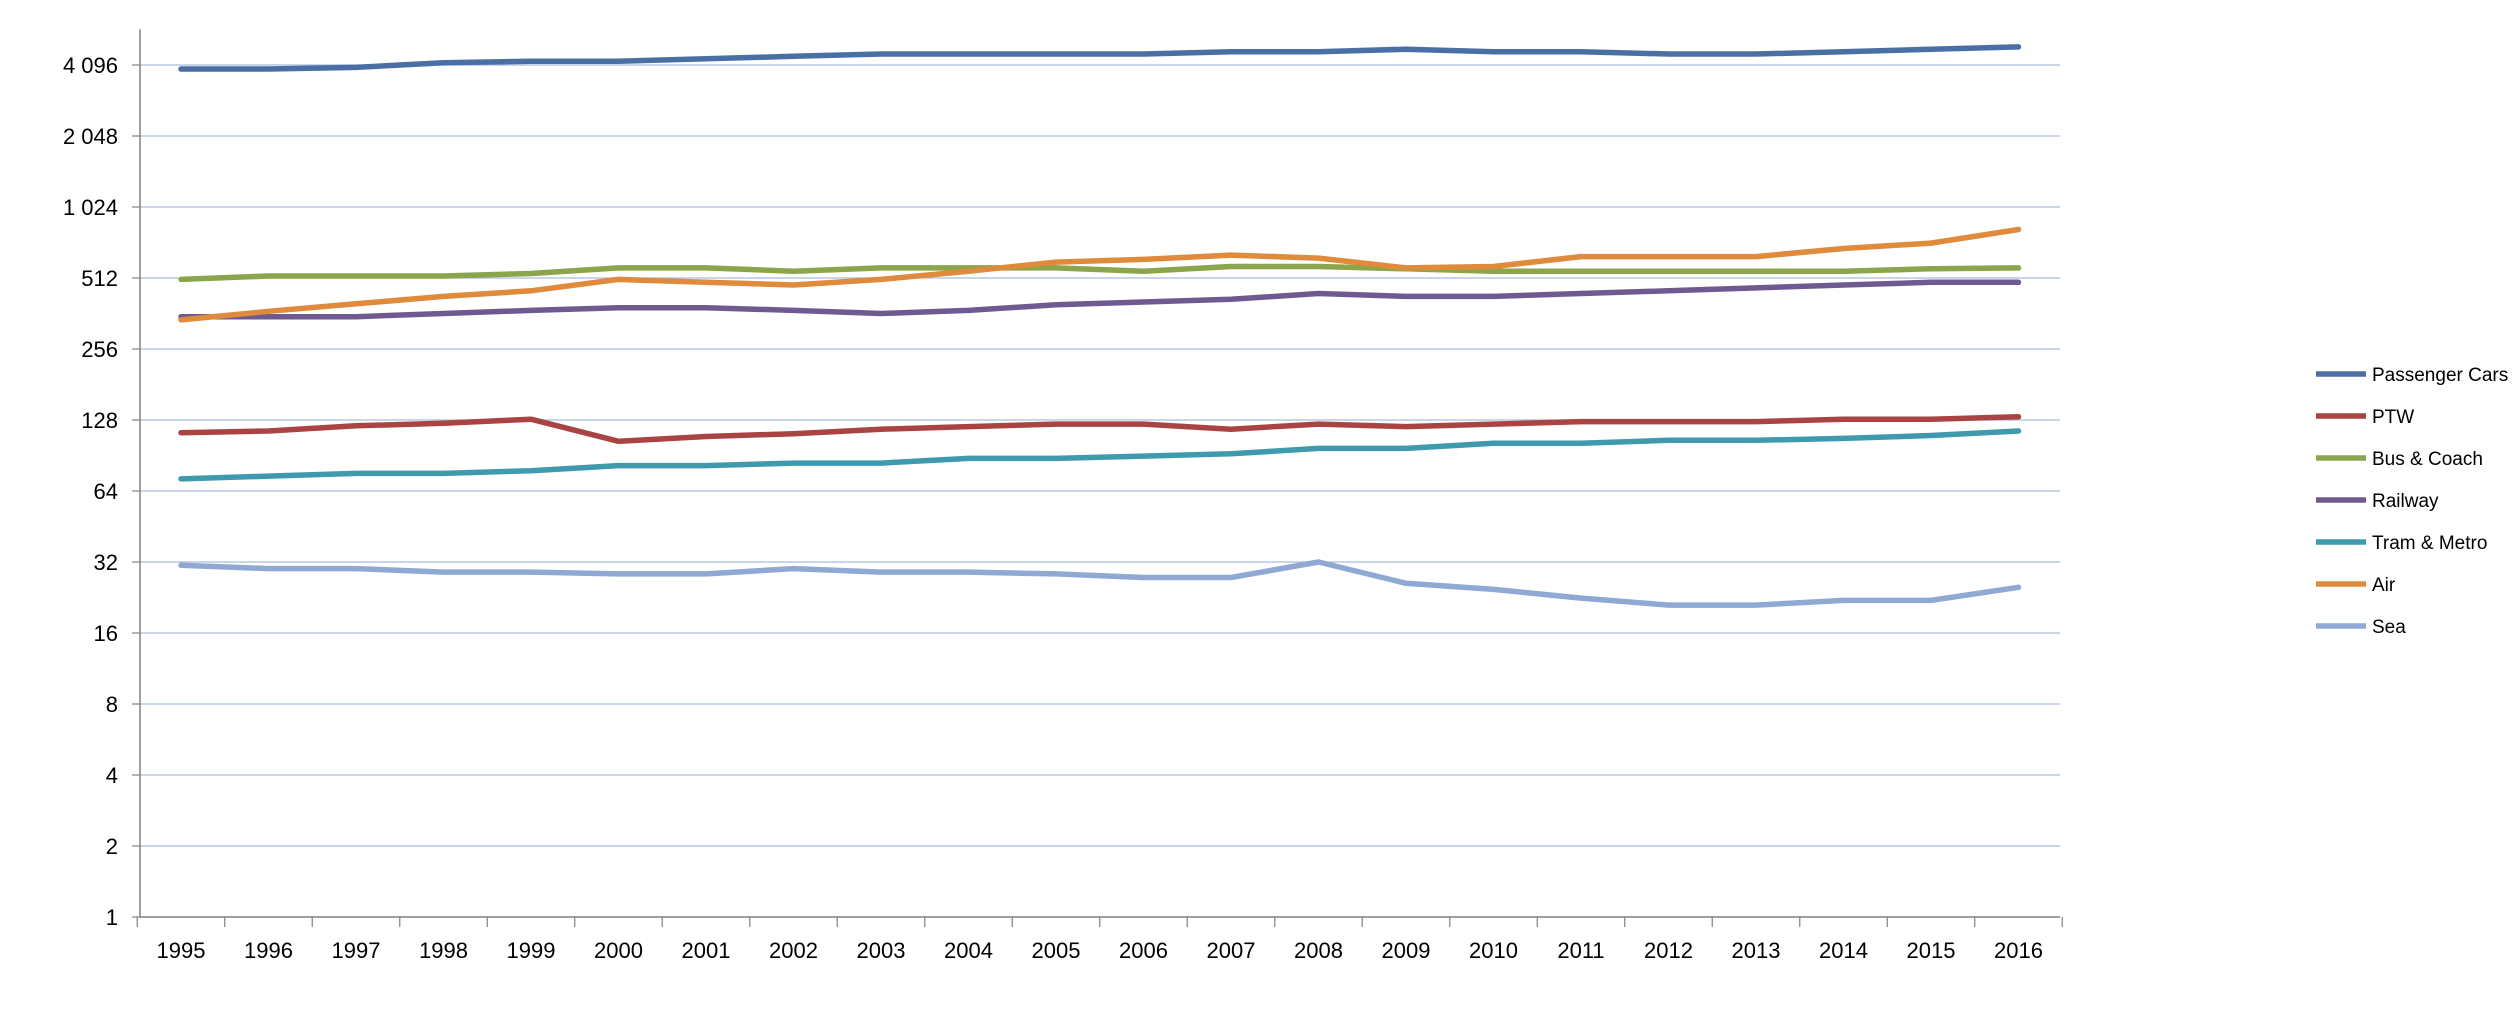 The image size is (2516, 1018). Describe the element at coordinates (90, 207) in the screenshot. I see `y-tick-label: 1 024` at that location.